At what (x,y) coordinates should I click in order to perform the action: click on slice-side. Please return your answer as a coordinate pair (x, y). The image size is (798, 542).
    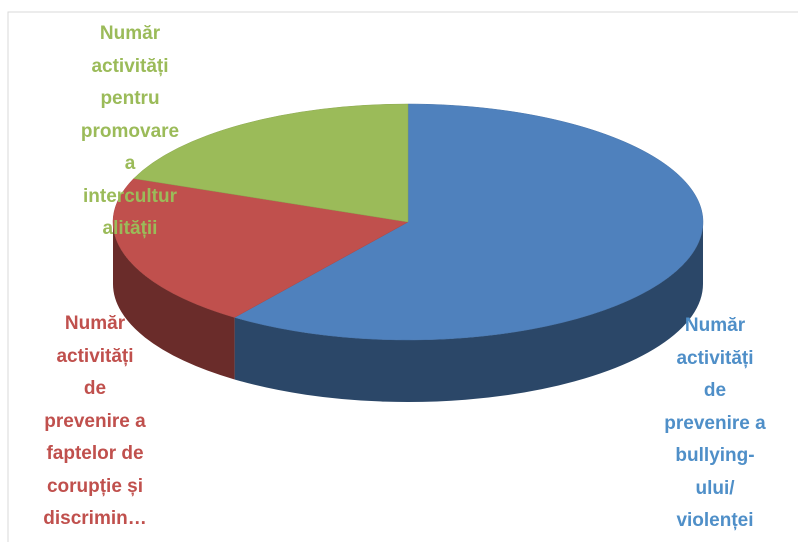
    Looking at the image, I should click on (173, 301).